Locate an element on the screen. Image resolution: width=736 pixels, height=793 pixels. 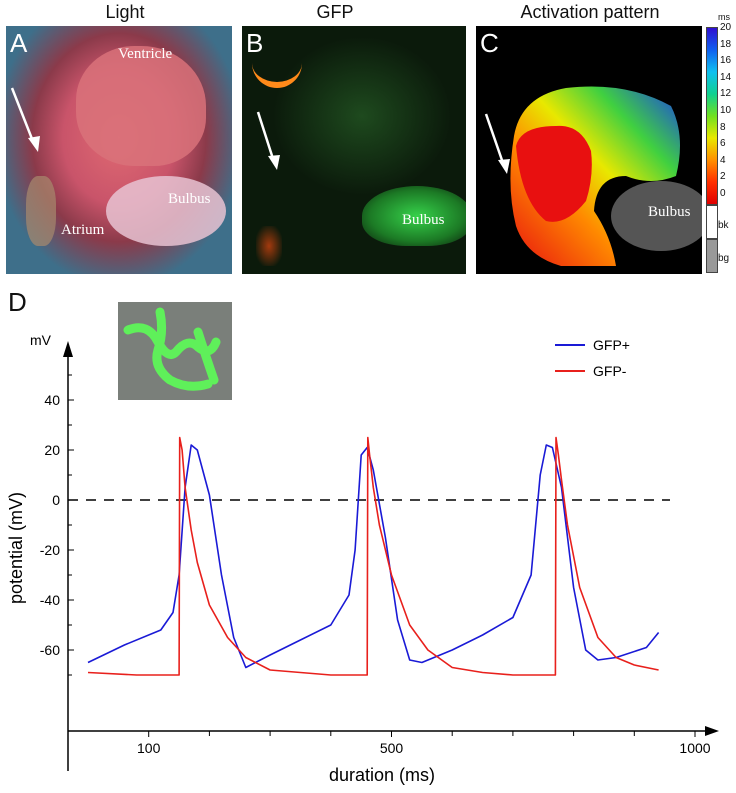
colorbar-tick: 4 is located at coordinates (723, 160).